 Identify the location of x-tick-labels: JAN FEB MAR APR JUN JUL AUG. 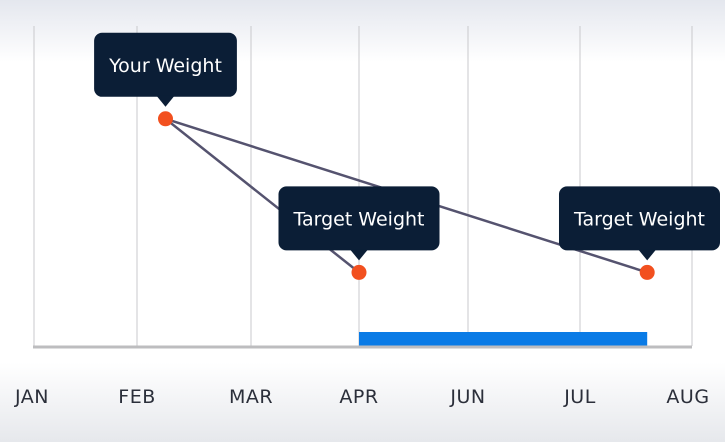
(361, 397).